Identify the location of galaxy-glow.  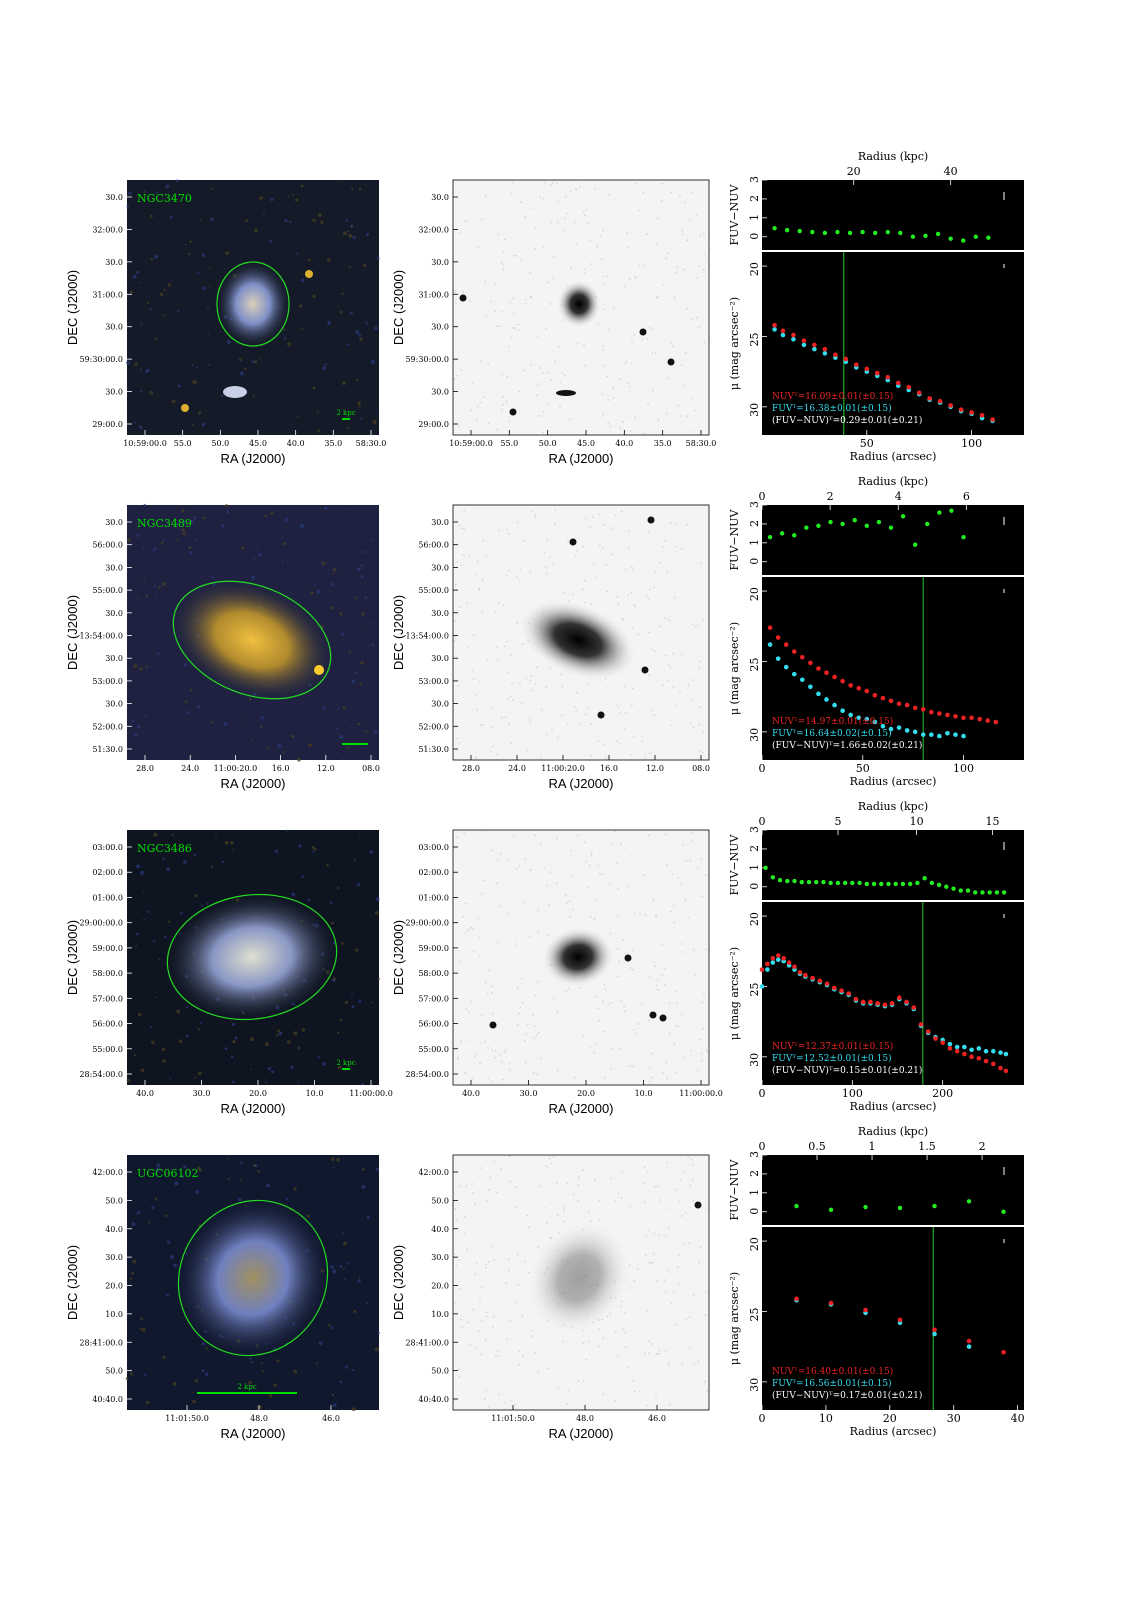
(253, 1278).